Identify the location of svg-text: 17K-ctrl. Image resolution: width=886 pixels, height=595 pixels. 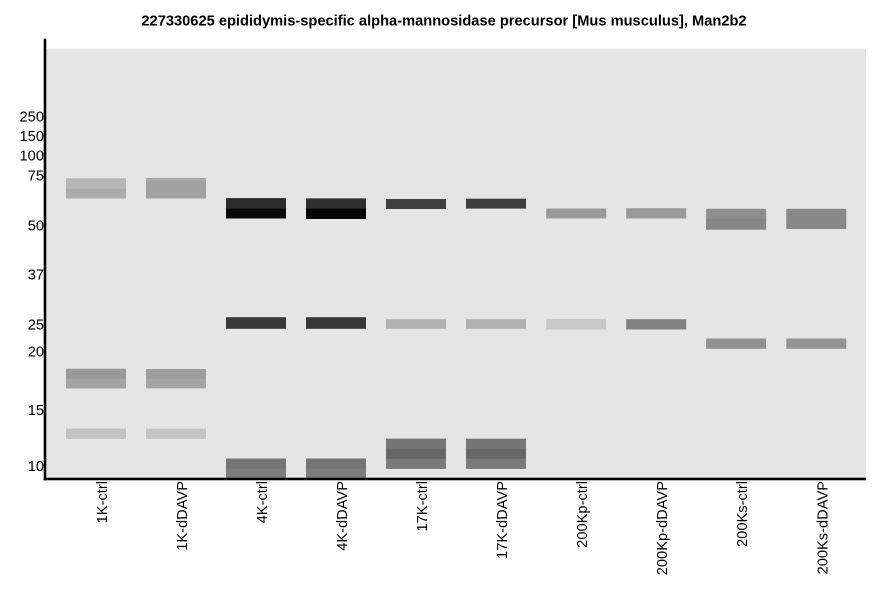
(423, 506).